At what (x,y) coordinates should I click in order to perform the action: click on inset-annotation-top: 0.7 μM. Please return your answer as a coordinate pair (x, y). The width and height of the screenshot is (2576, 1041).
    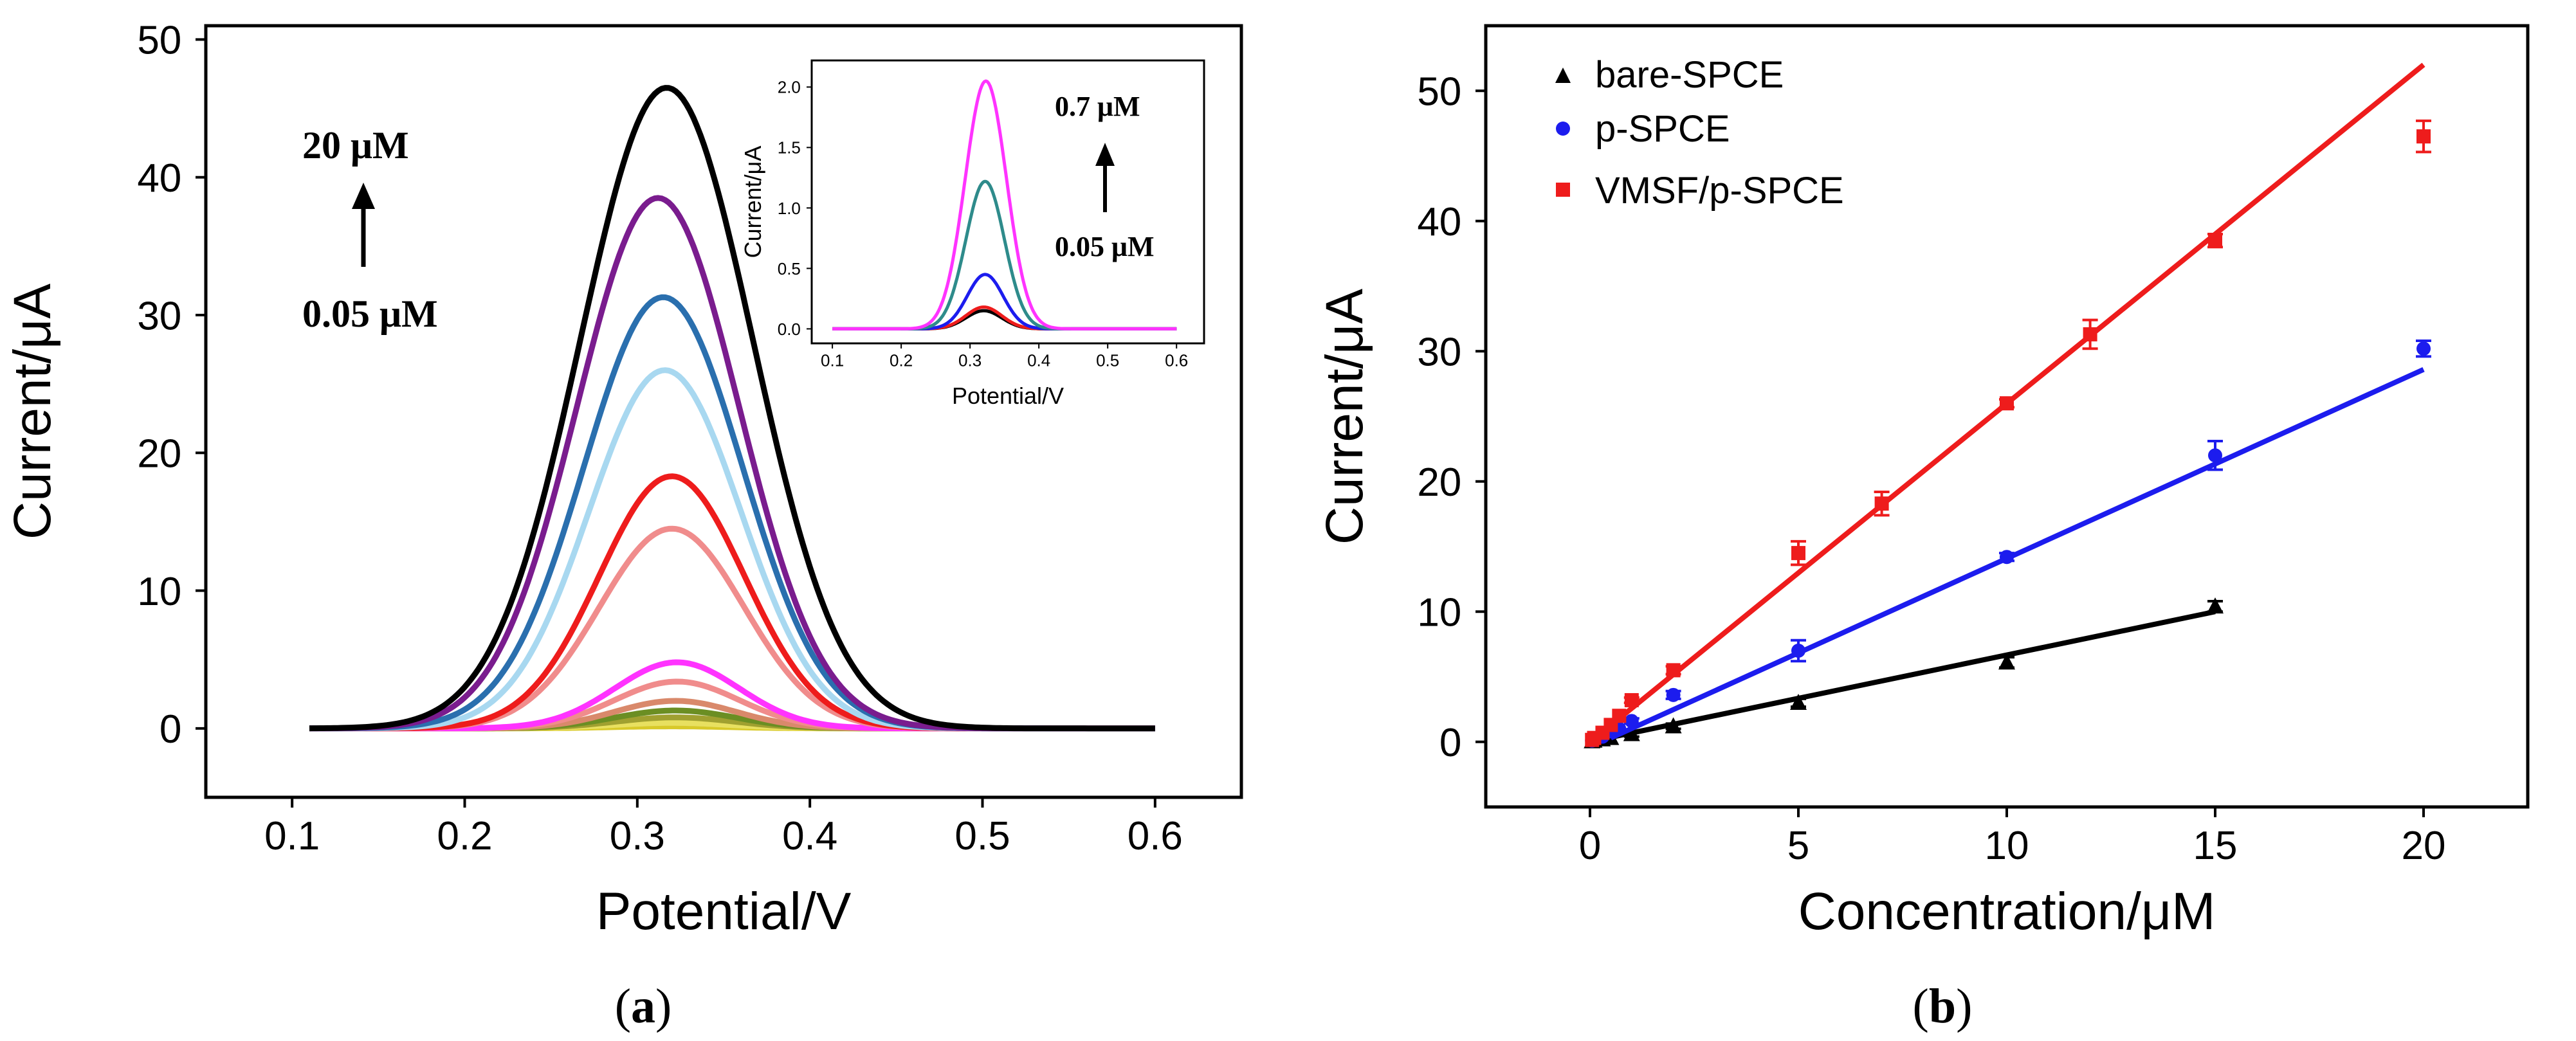
    Looking at the image, I should click on (1097, 107).